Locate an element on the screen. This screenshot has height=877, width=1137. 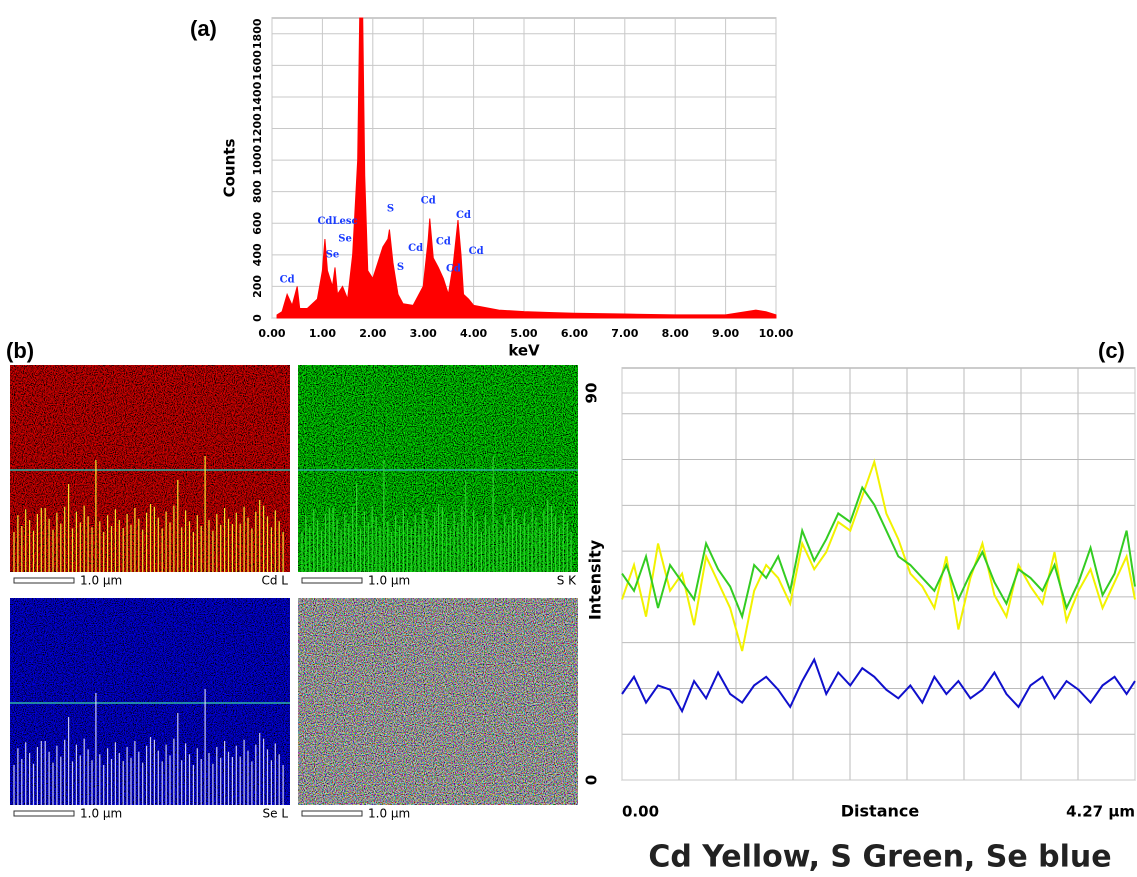
x-tick-label: 10.00 is located at coordinates (776, 333).